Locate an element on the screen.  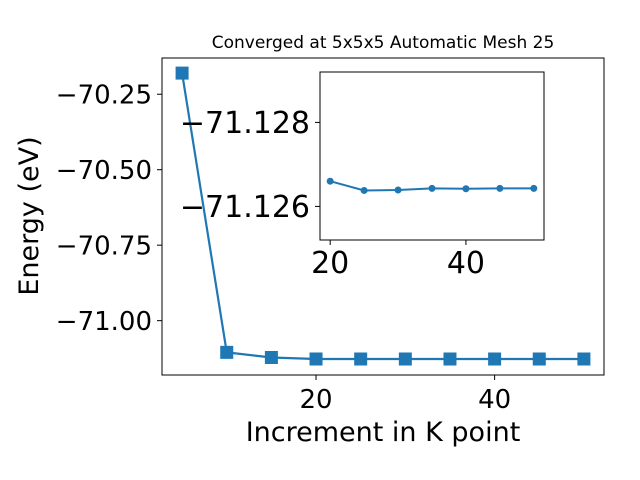
y-tick-label: −71.00 is located at coordinates (104, 322).